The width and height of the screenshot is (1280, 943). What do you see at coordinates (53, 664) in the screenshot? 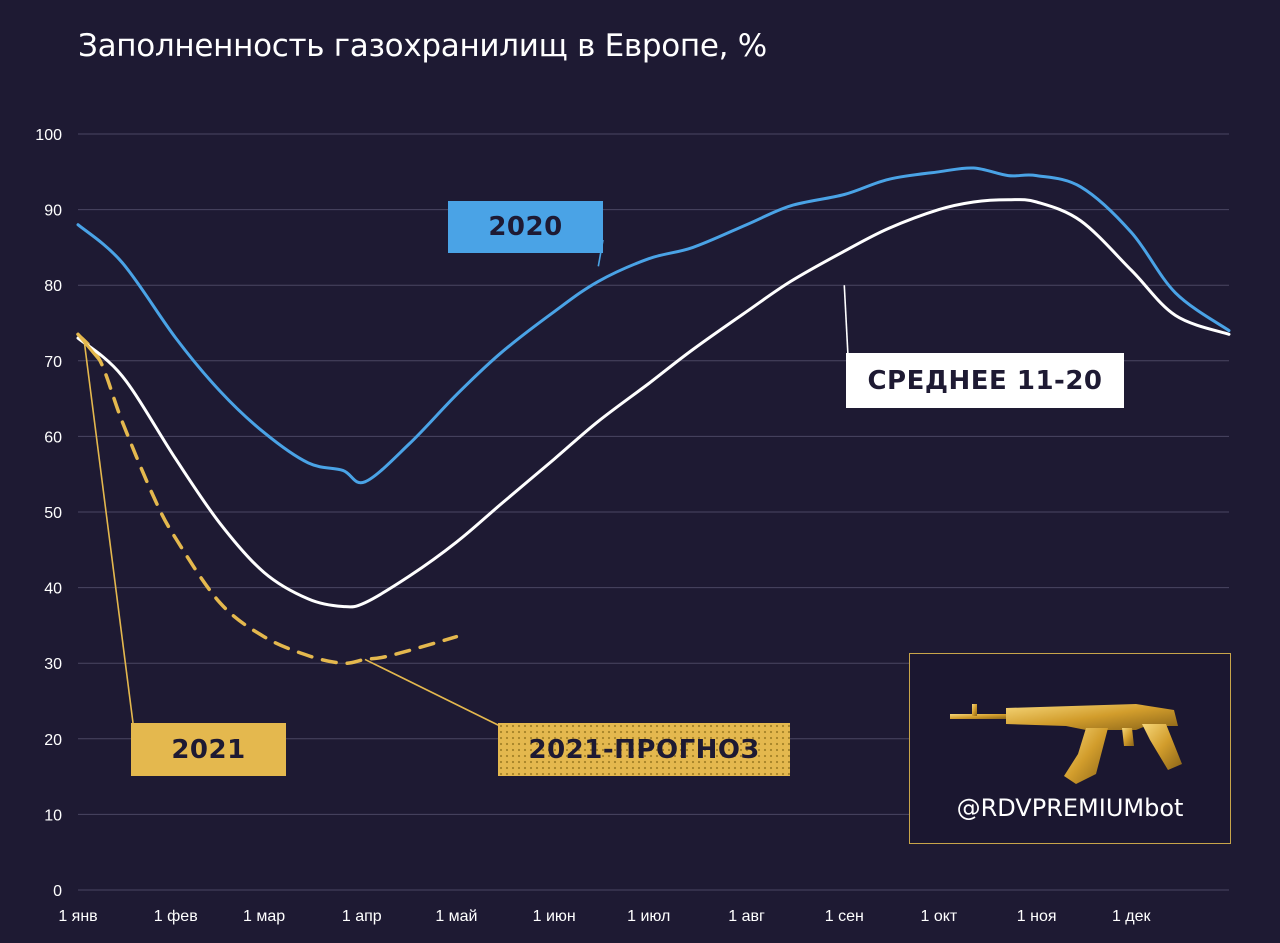
I see `y-tick-label: 30` at bounding box center [53, 664].